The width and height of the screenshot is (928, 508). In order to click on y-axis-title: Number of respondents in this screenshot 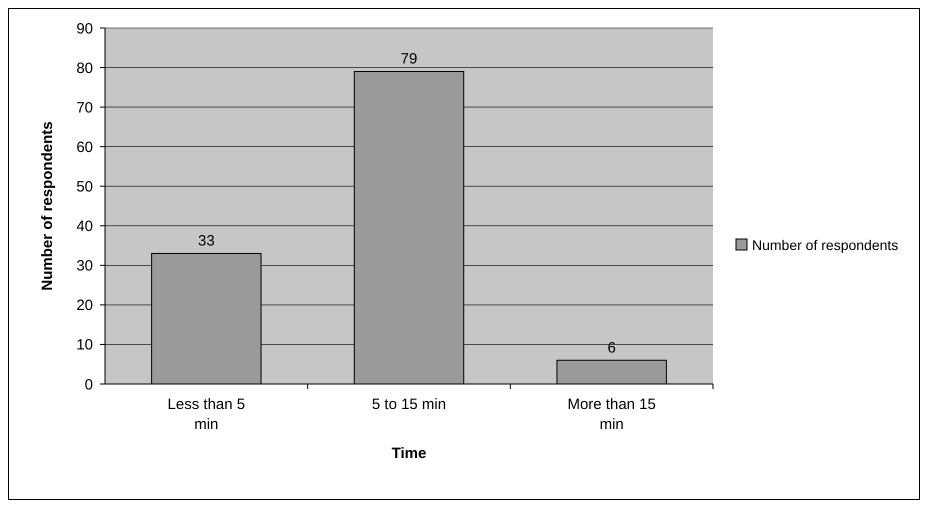, I will do `click(47, 206)`.